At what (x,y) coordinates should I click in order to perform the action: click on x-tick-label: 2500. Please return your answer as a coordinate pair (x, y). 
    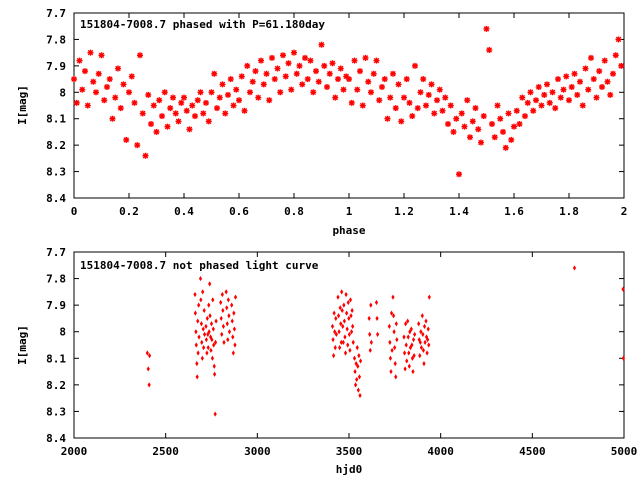
    Looking at the image, I should click on (165, 451).